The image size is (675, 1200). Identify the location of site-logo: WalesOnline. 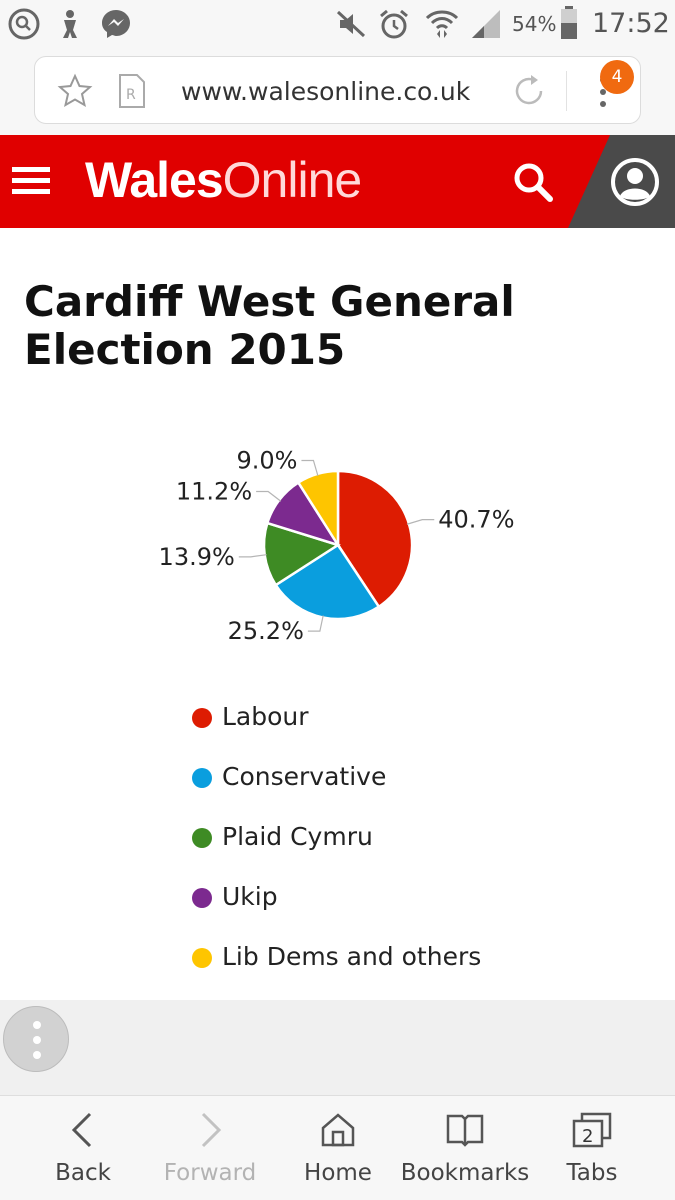
(224, 180).